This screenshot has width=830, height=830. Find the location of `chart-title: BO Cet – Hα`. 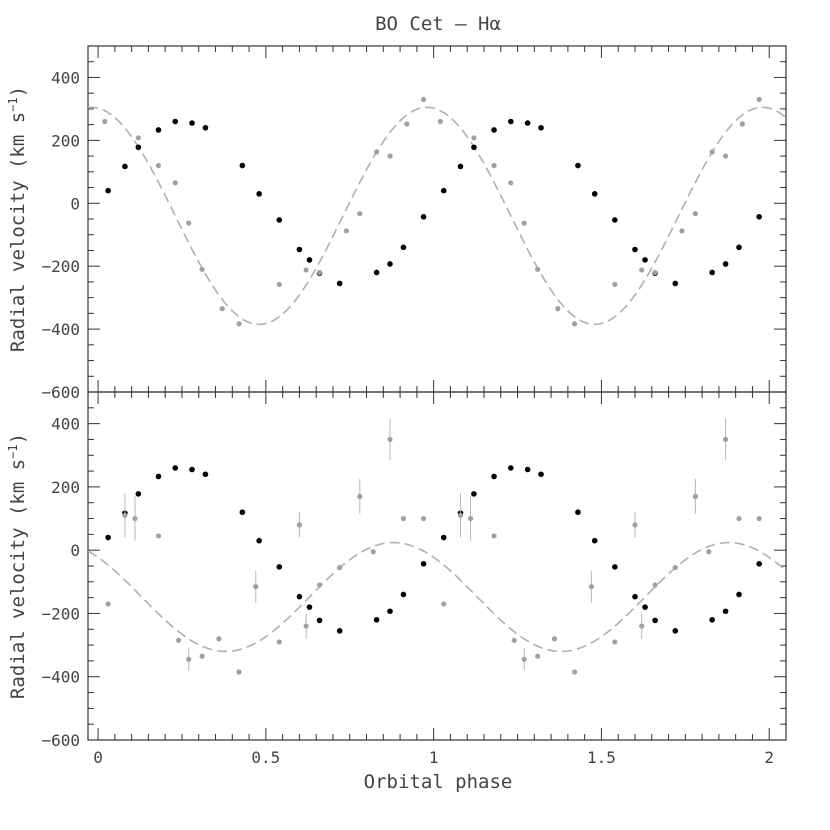

chart-title: BO Cet – Hα is located at coordinates (438, 24).